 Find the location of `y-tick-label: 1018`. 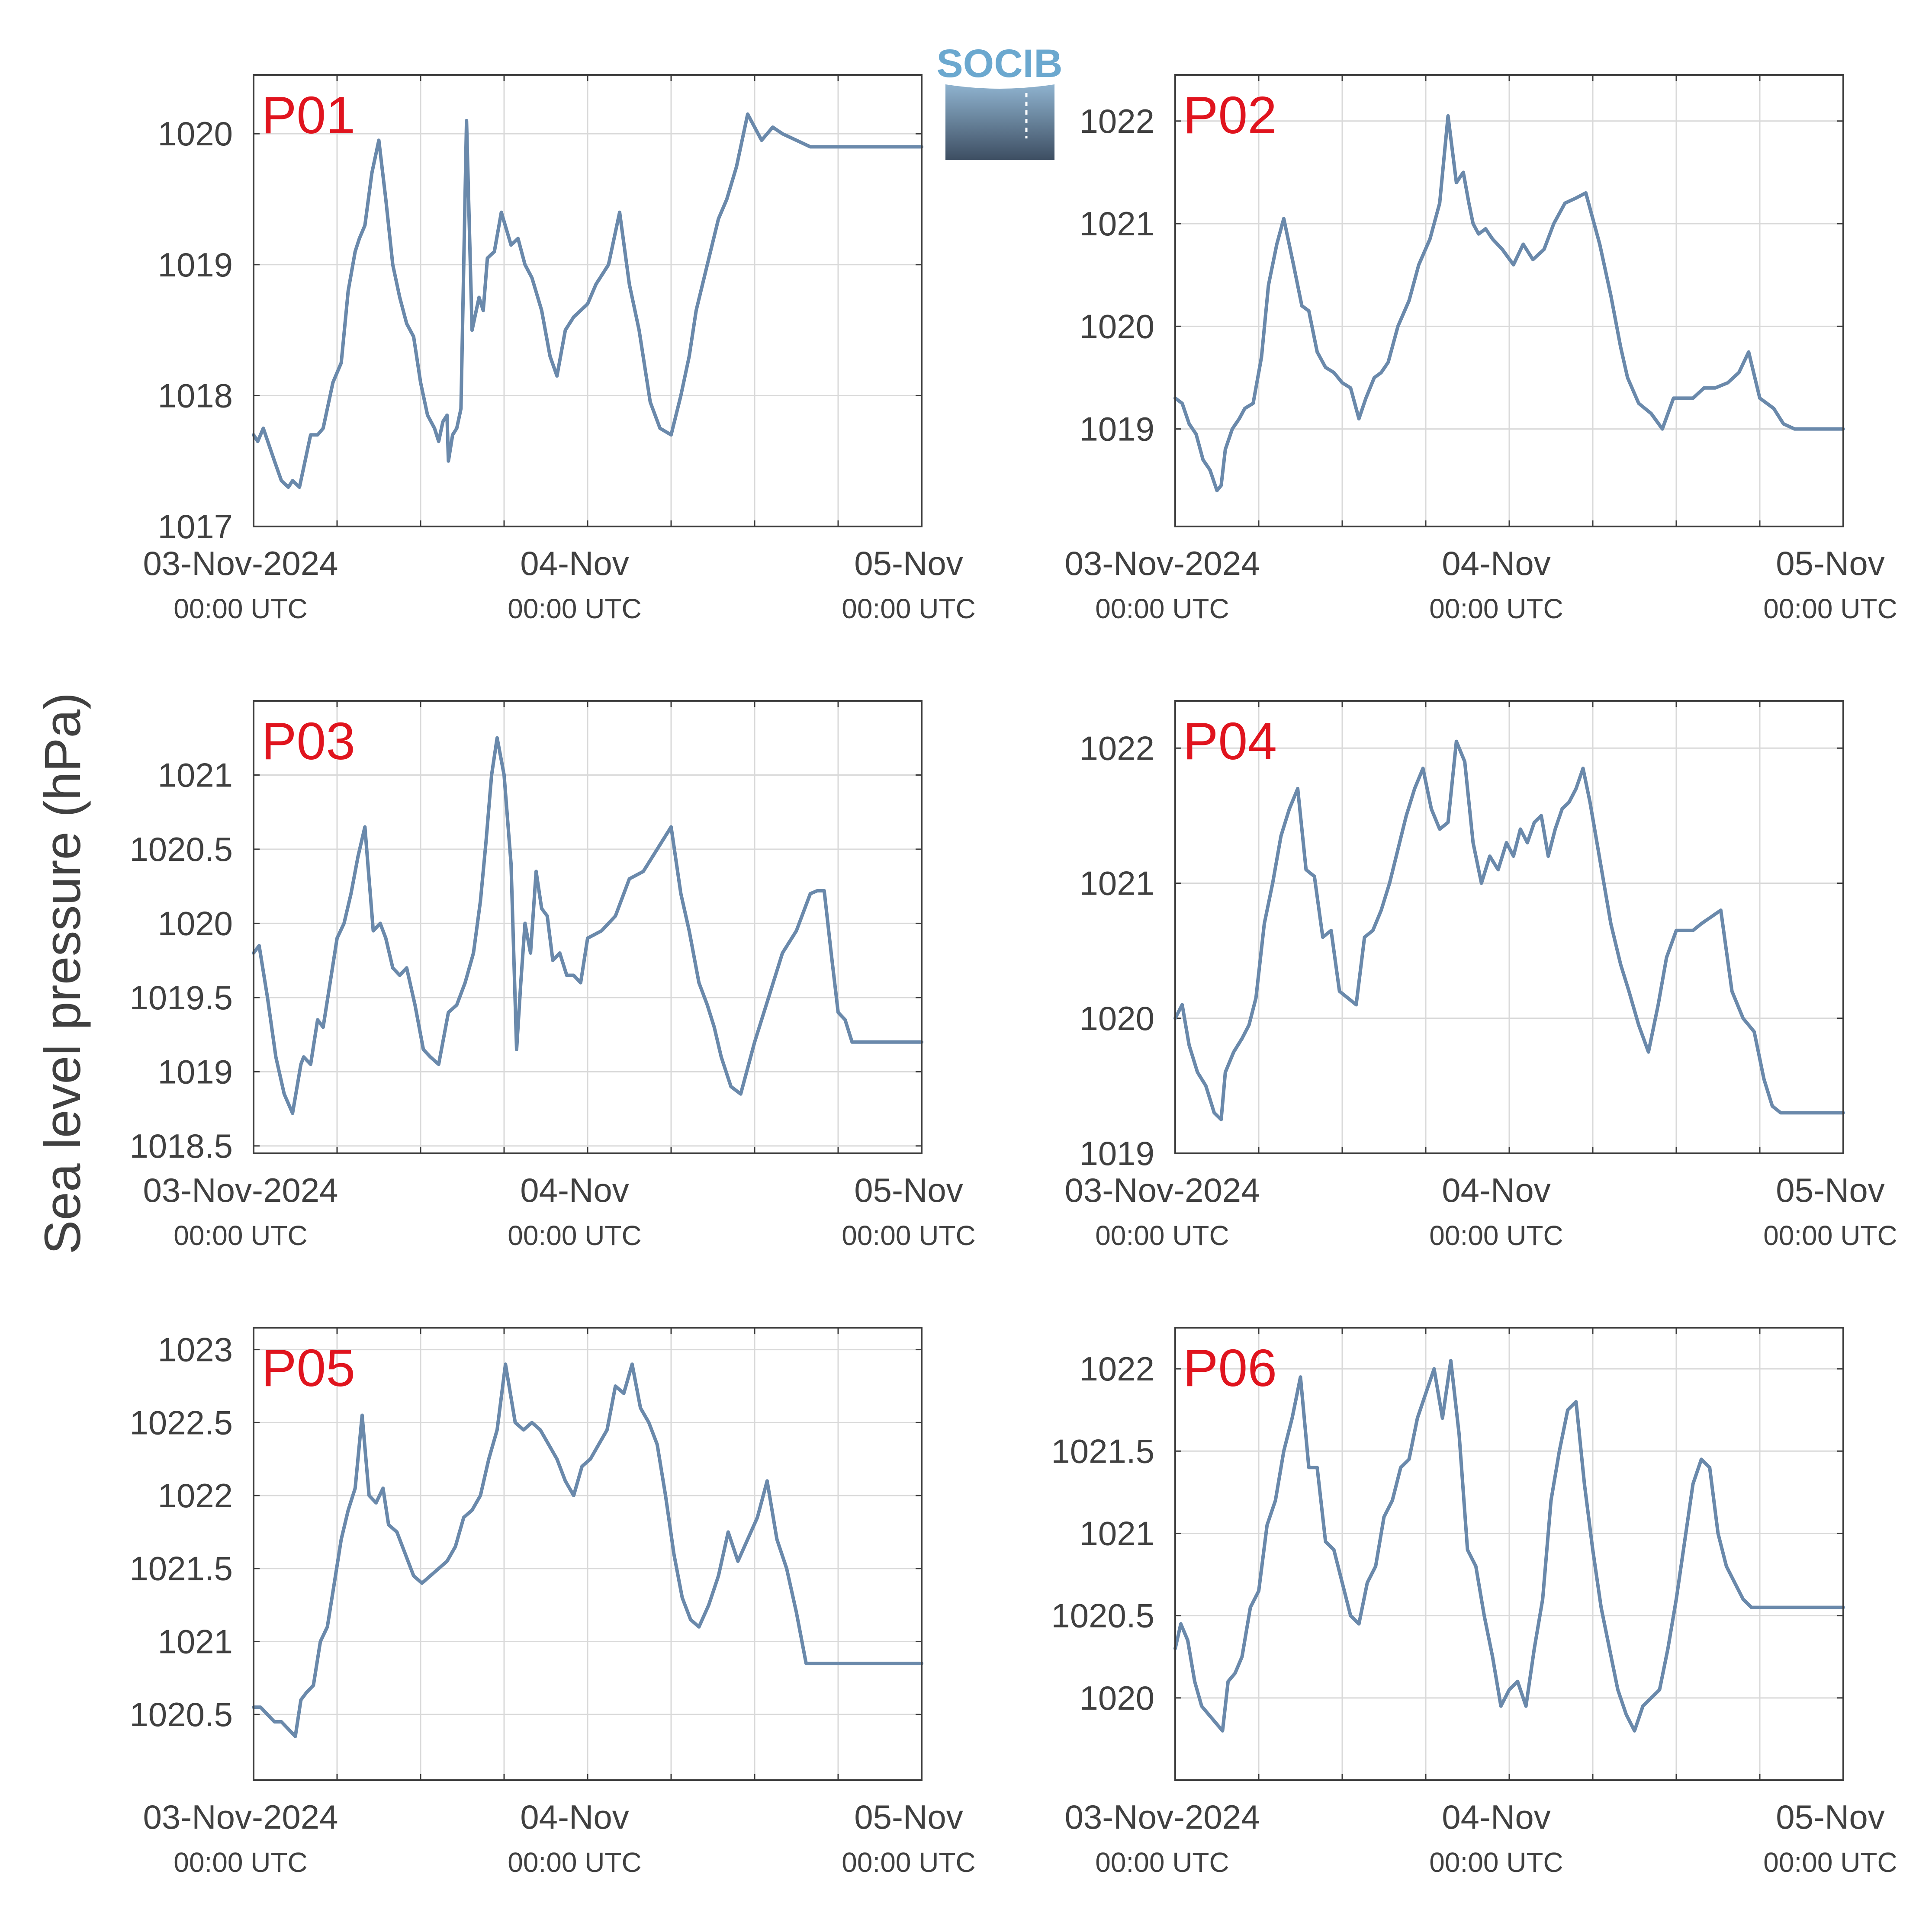

y-tick-label: 1018 is located at coordinates (195, 395).